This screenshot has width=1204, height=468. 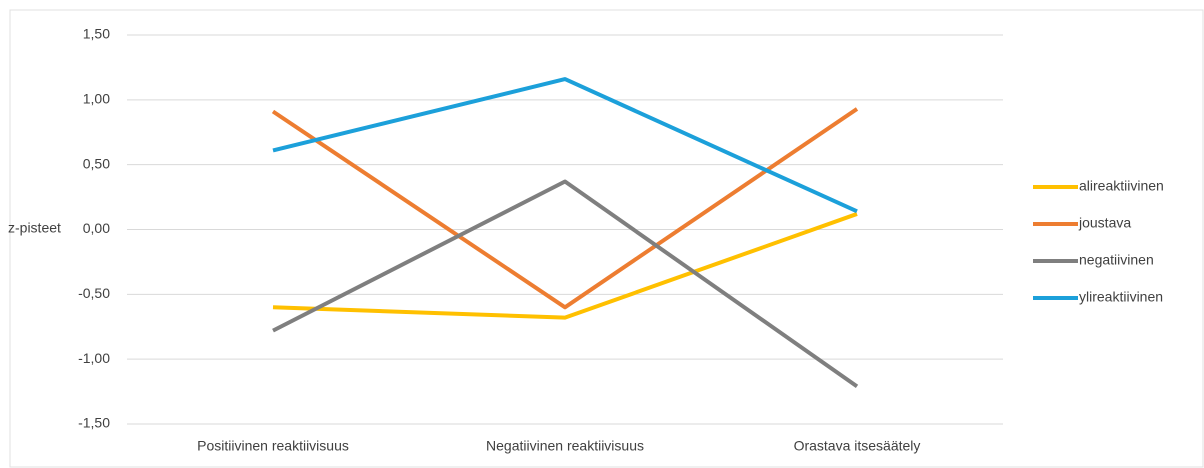 What do you see at coordinates (96, 228) in the screenshot?
I see `y-tick-label: 0,00` at bounding box center [96, 228].